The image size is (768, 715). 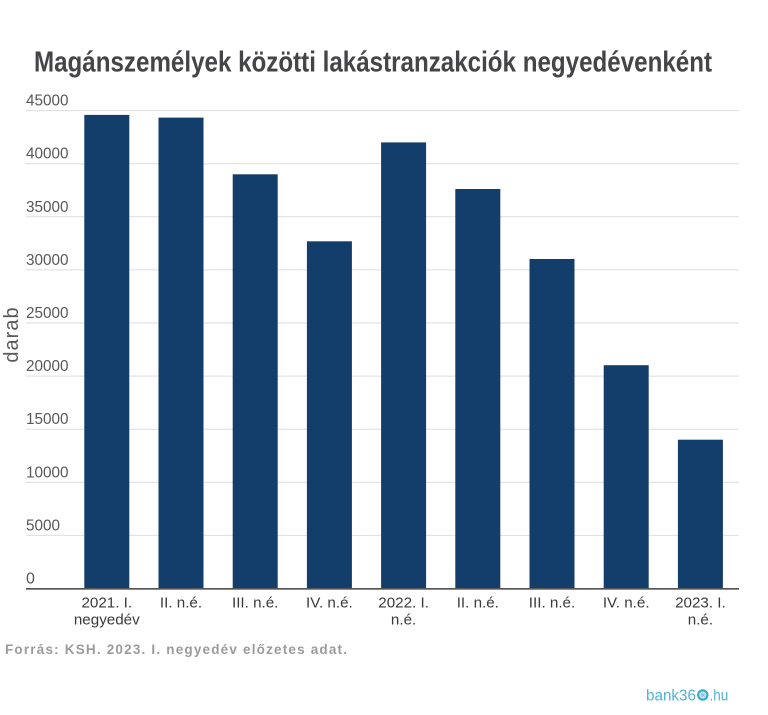 What do you see at coordinates (671, 696) in the screenshot?
I see `svg-text: bank36` at bounding box center [671, 696].